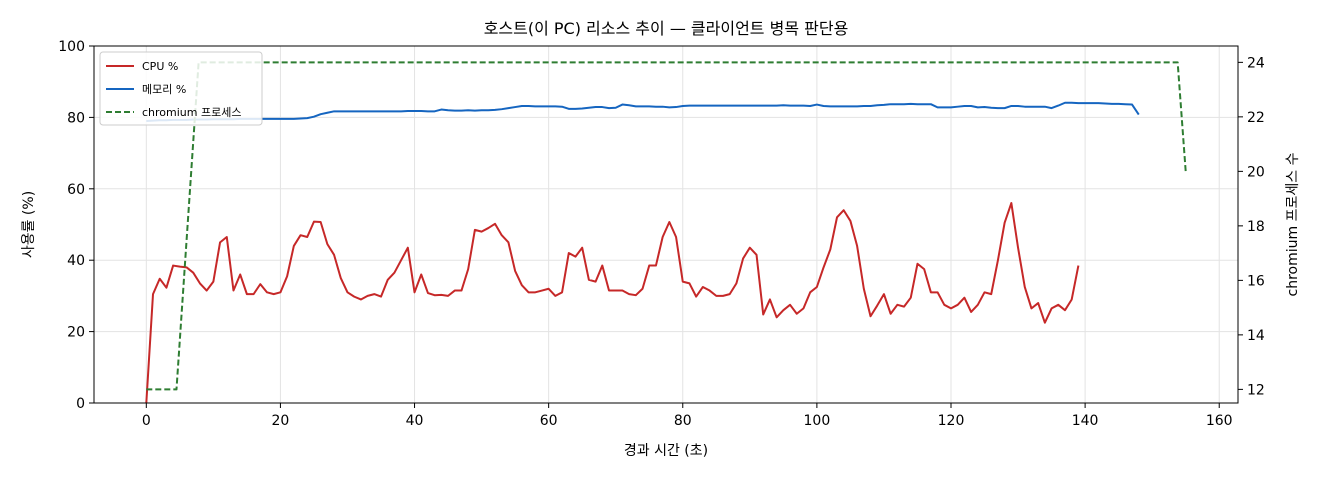 This screenshot has width=1320, height=480. What do you see at coordinates (549, 421) in the screenshot?
I see `x-tick-label: 60` at bounding box center [549, 421].